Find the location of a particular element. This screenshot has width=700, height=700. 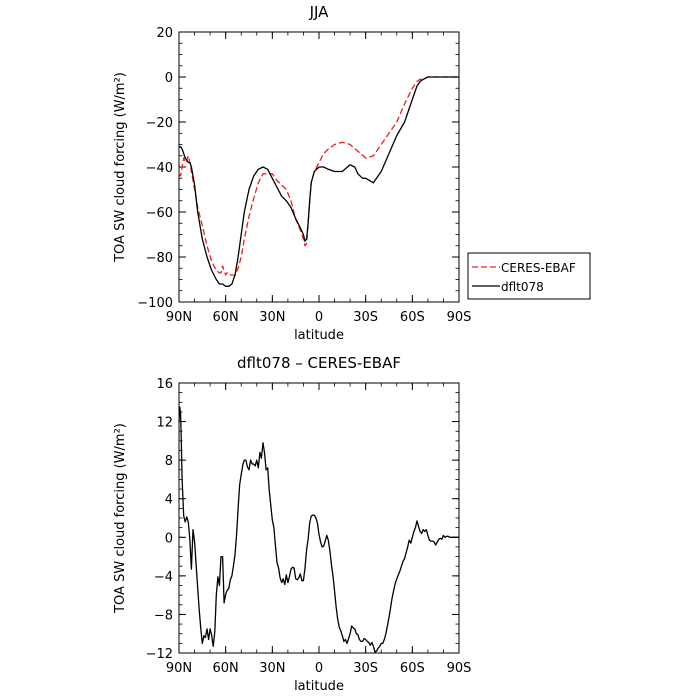

y-tick-label: 8 is located at coordinates (169, 461).